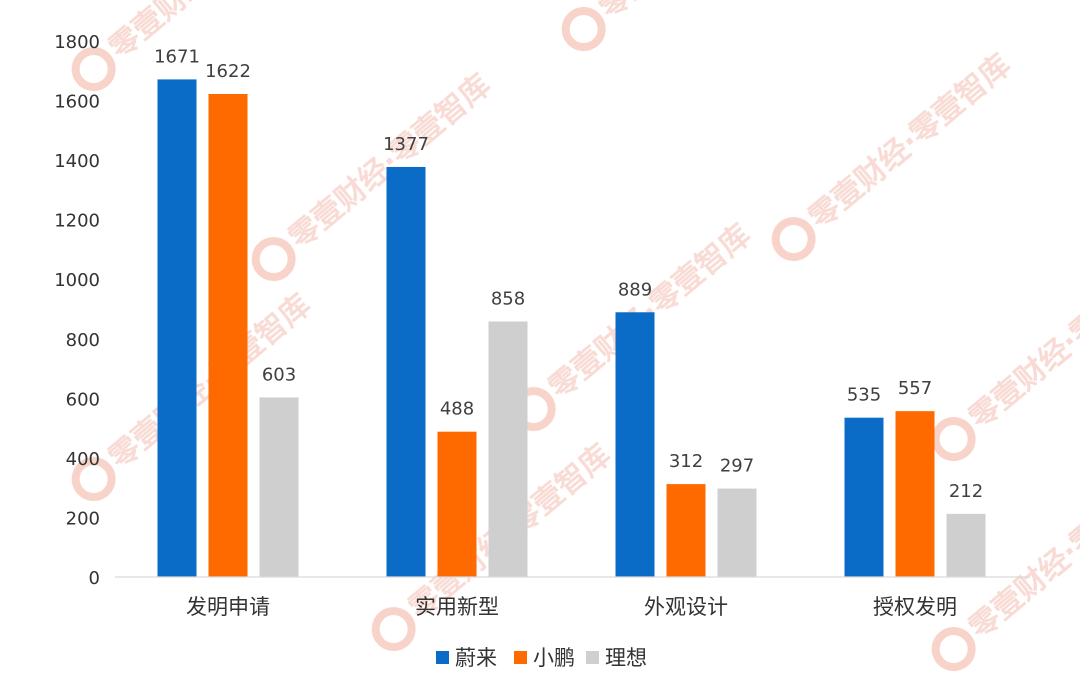 This screenshot has width=1080, height=679. I want to click on data-label: 1622, so click(228, 71).